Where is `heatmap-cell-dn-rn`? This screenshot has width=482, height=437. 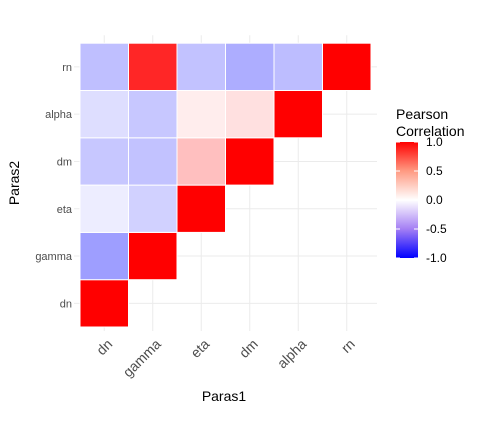 heatmap-cell-dn-rn is located at coordinates (104, 66).